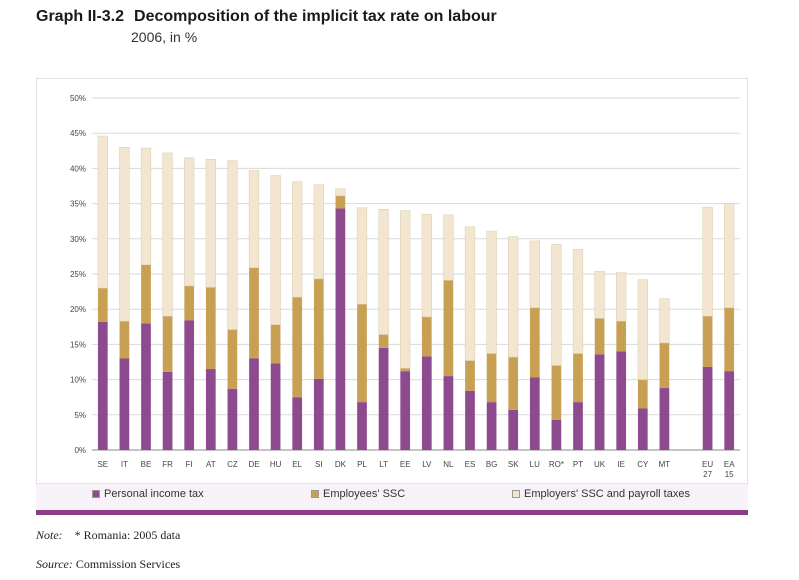 This screenshot has width=799, height=580. Describe the element at coordinates (556, 464) in the screenshot. I see `x-tick-label: RO*` at that location.